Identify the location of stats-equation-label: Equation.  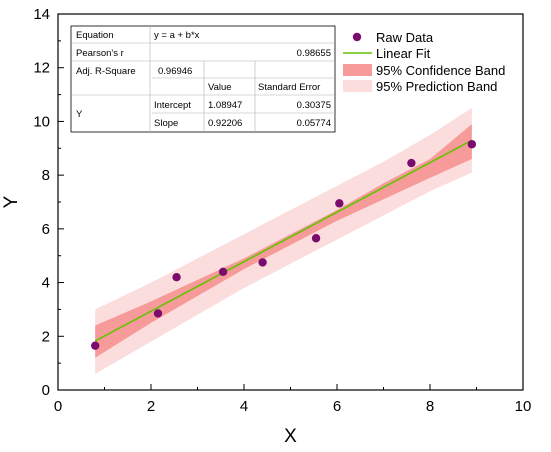
(95, 35).